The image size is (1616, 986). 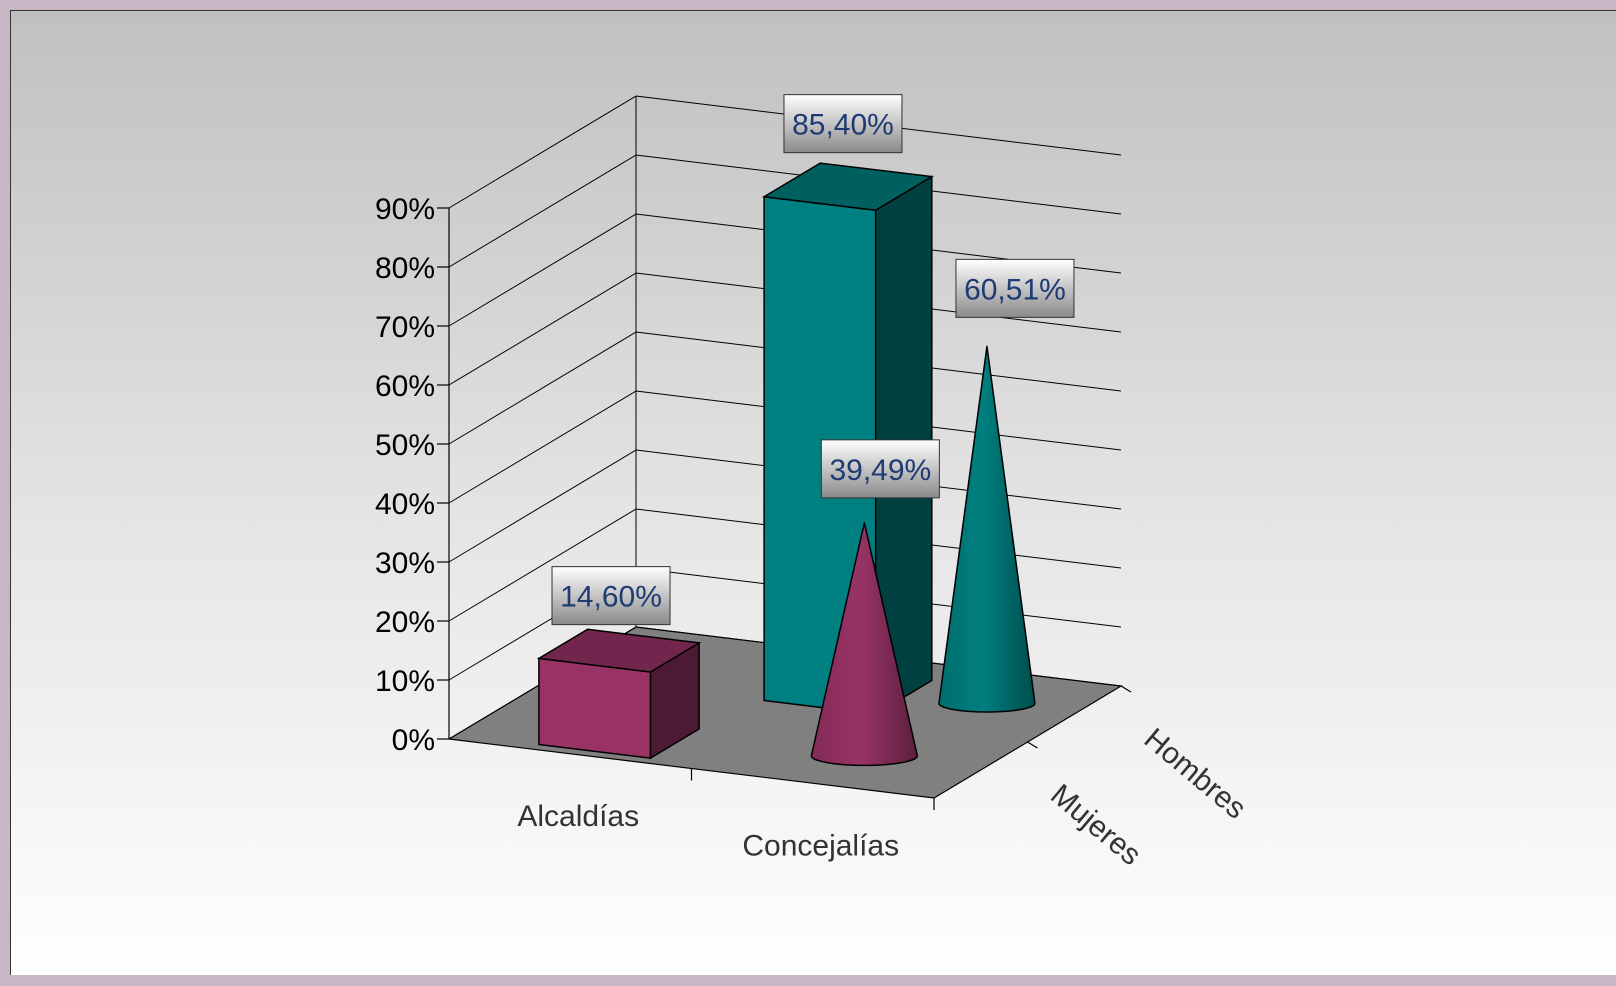 What do you see at coordinates (405, 327) in the screenshot?
I see `y-tick-label: 70%` at bounding box center [405, 327].